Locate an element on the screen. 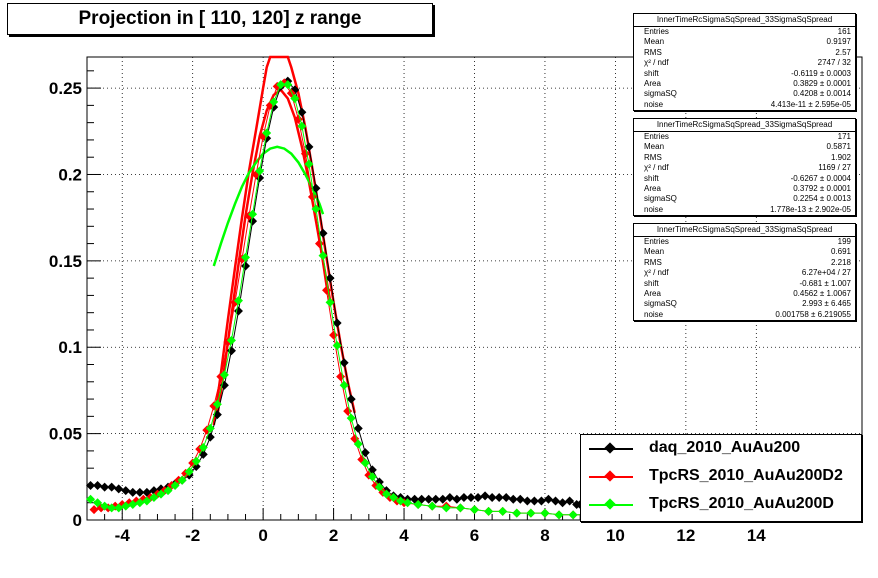  stats-row-rms: RMS 1.902 is located at coordinates (744, 158).